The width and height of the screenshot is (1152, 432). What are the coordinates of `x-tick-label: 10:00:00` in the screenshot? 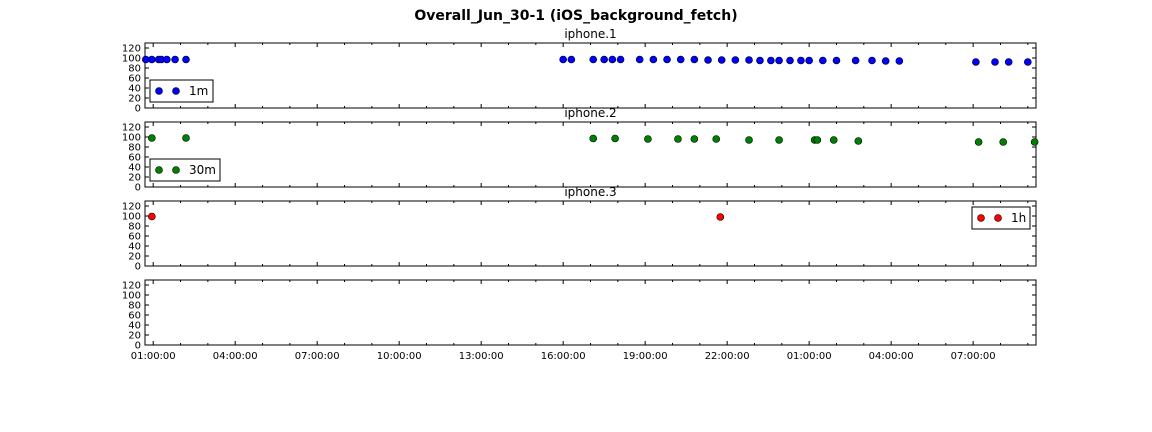 It's located at (399, 356).